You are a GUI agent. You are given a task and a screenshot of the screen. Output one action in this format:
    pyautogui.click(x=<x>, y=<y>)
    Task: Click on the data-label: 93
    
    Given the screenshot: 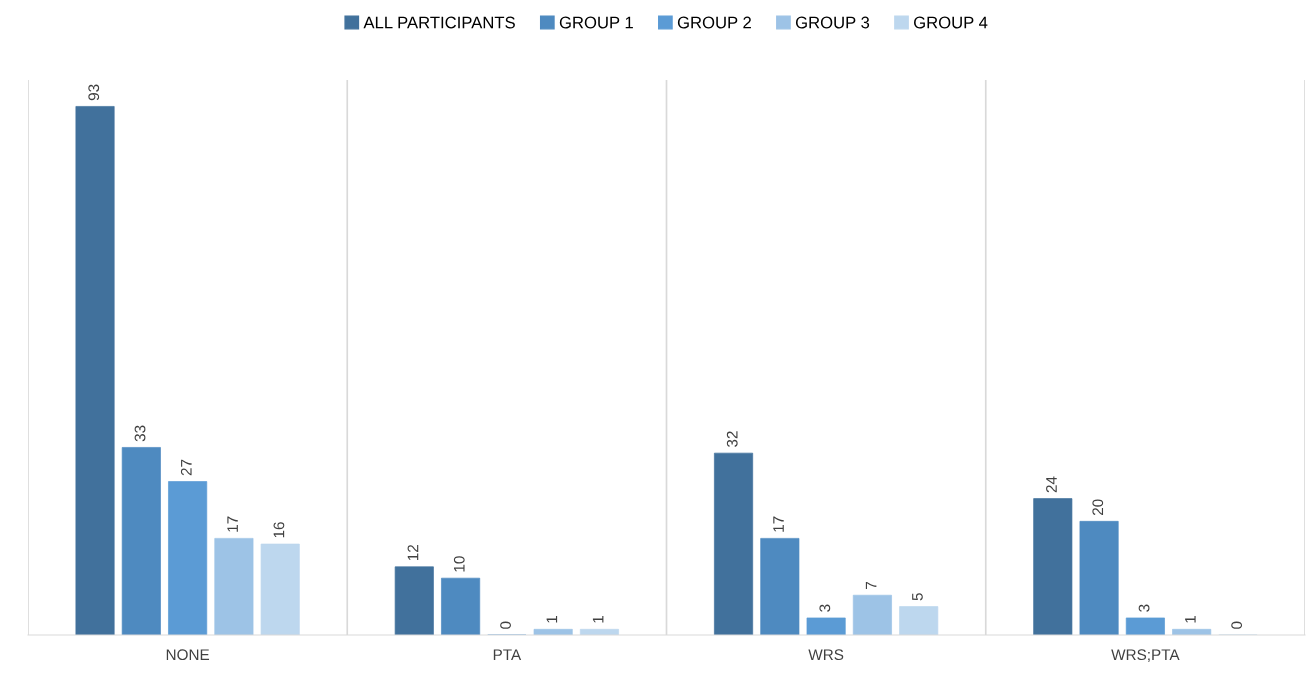 What is the action you would take?
    pyautogui.click(x=94, y=92)
    